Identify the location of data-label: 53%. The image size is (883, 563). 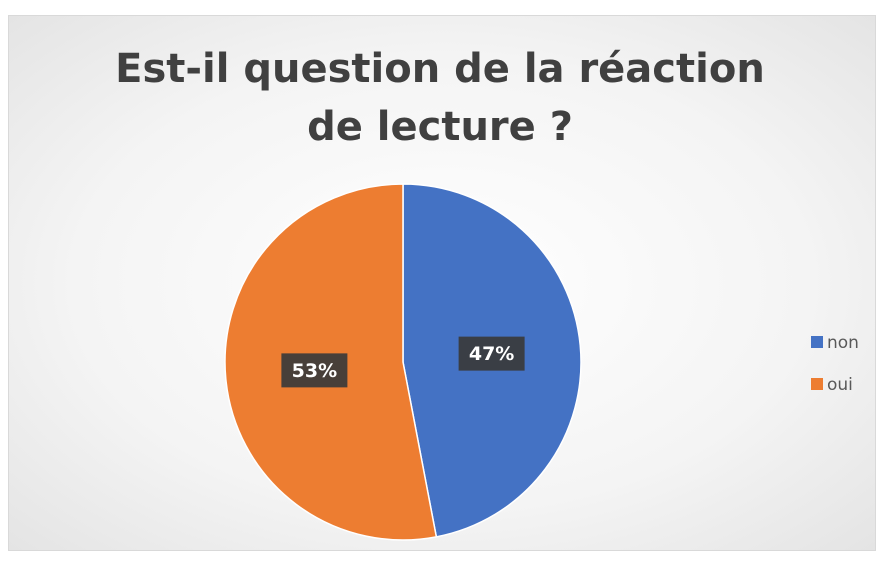
(314, 371).